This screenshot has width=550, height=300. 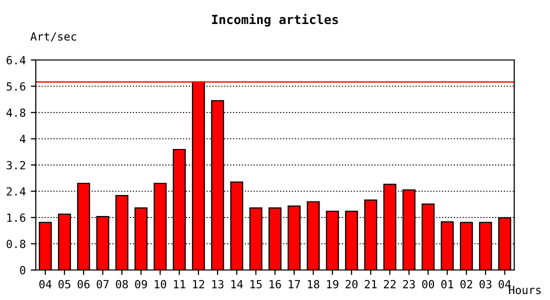 I want to click on x-tick-label: 05, so click(x=64, y=284).